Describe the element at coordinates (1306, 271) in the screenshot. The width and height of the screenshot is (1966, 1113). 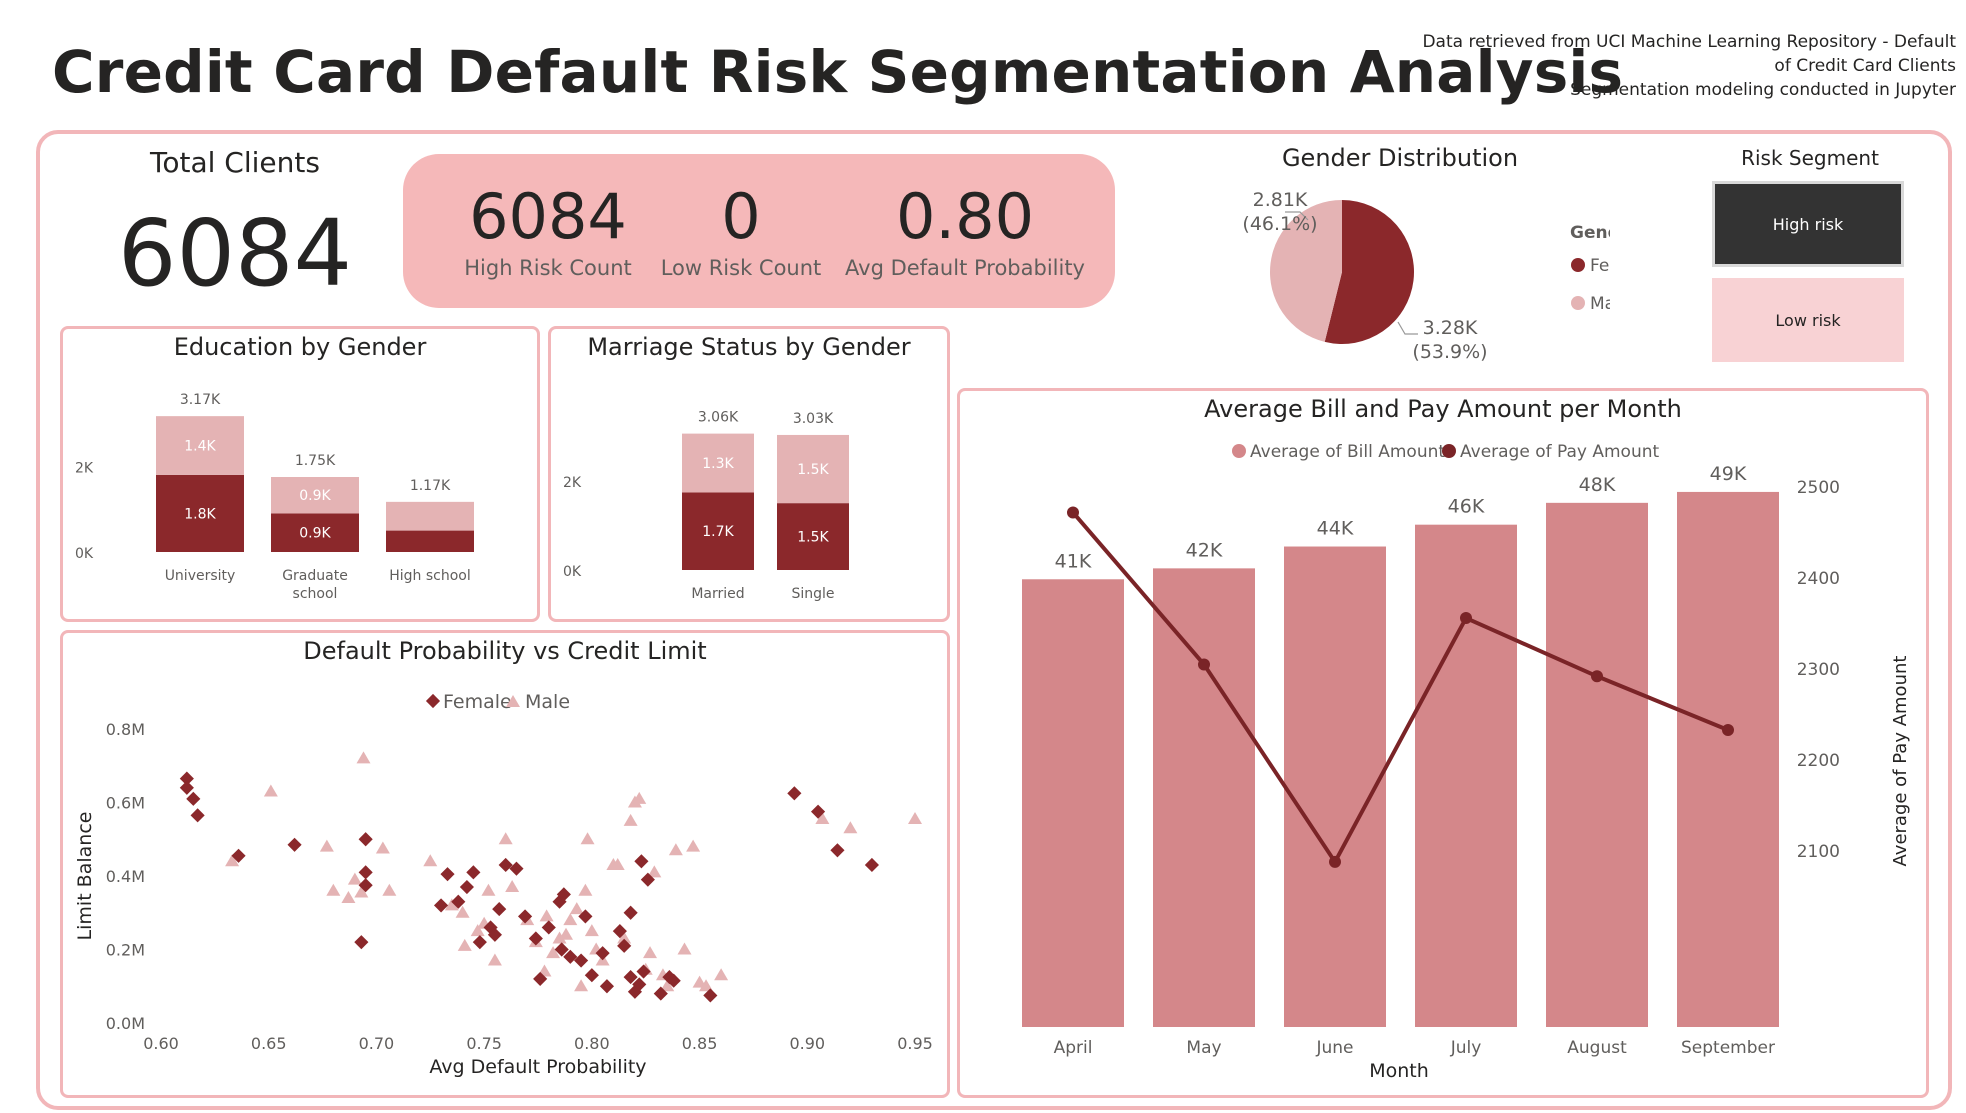
I see `pie-slice-male` at that location.